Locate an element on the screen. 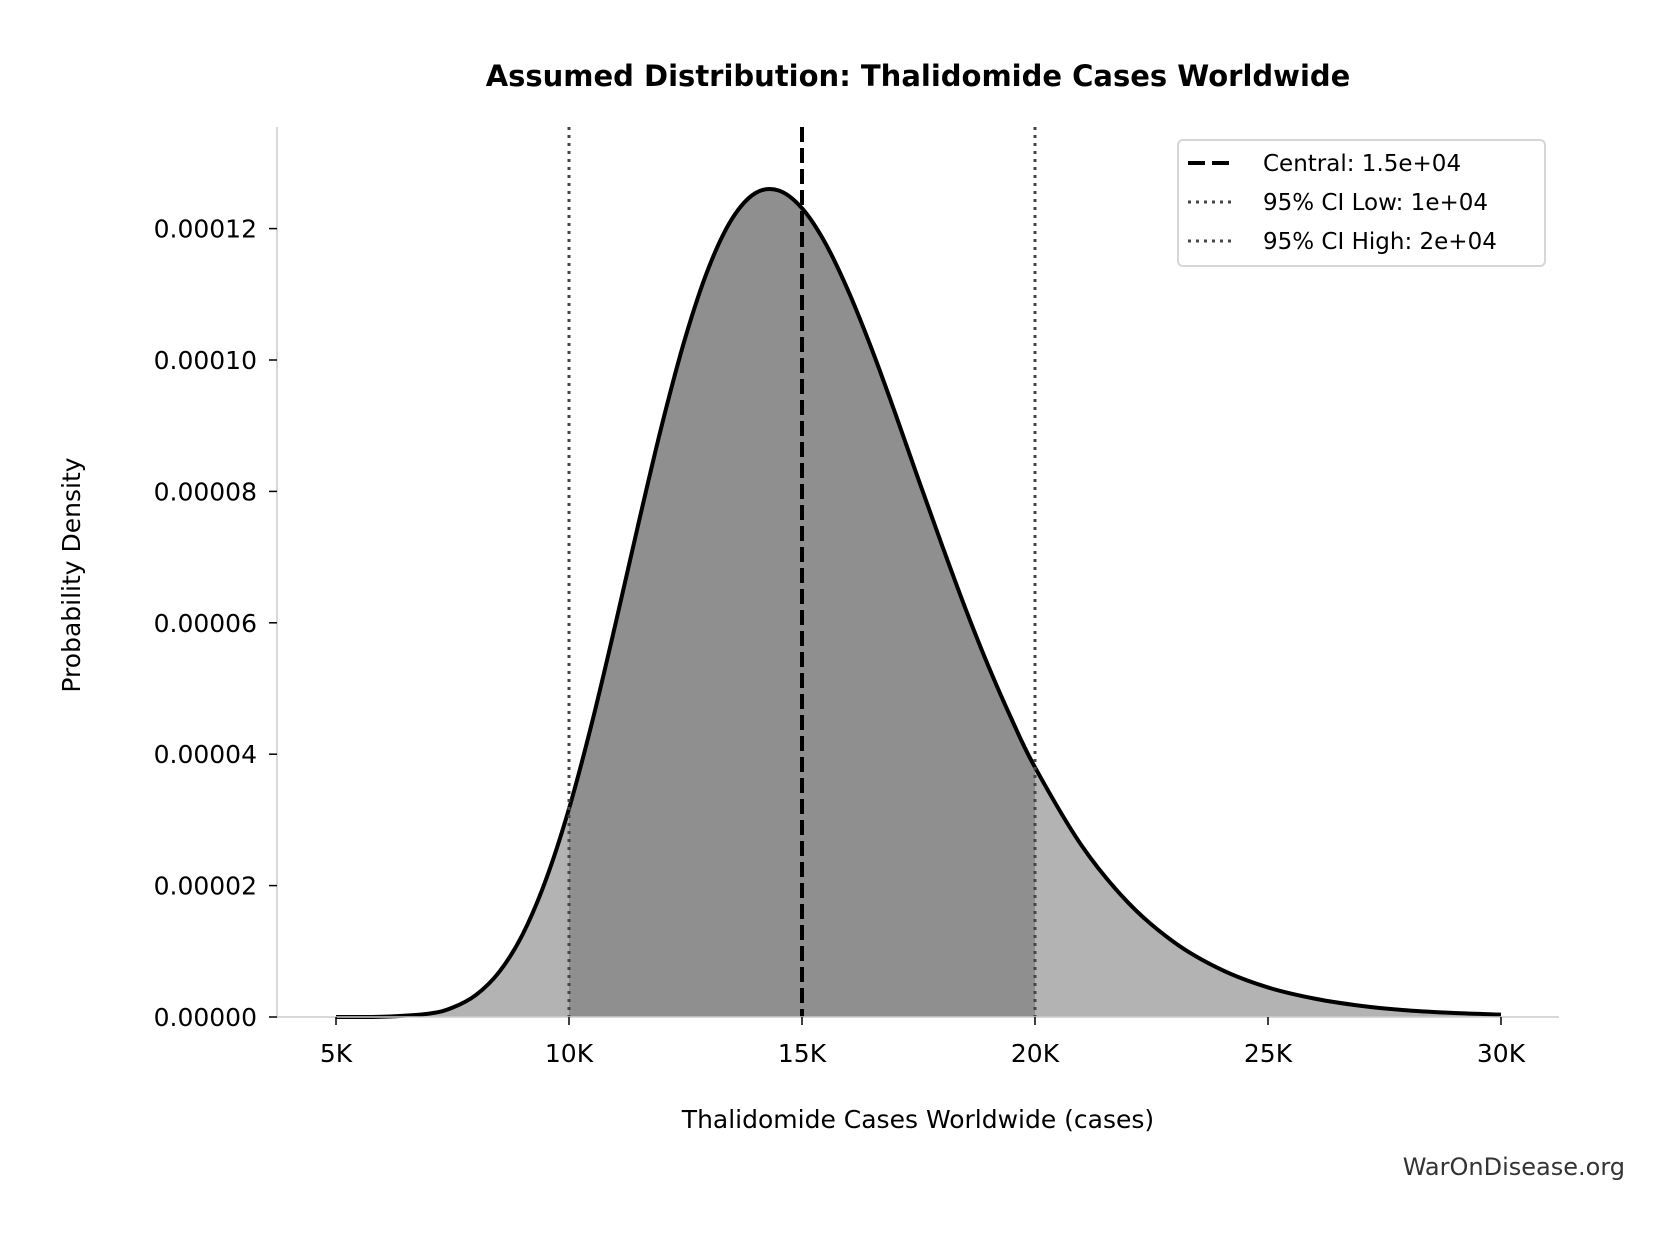 The height and width of the screenshot is (1238, 1675). legend-label: 95% CI High: 2e+04 is located at coordinates (1380, 242).